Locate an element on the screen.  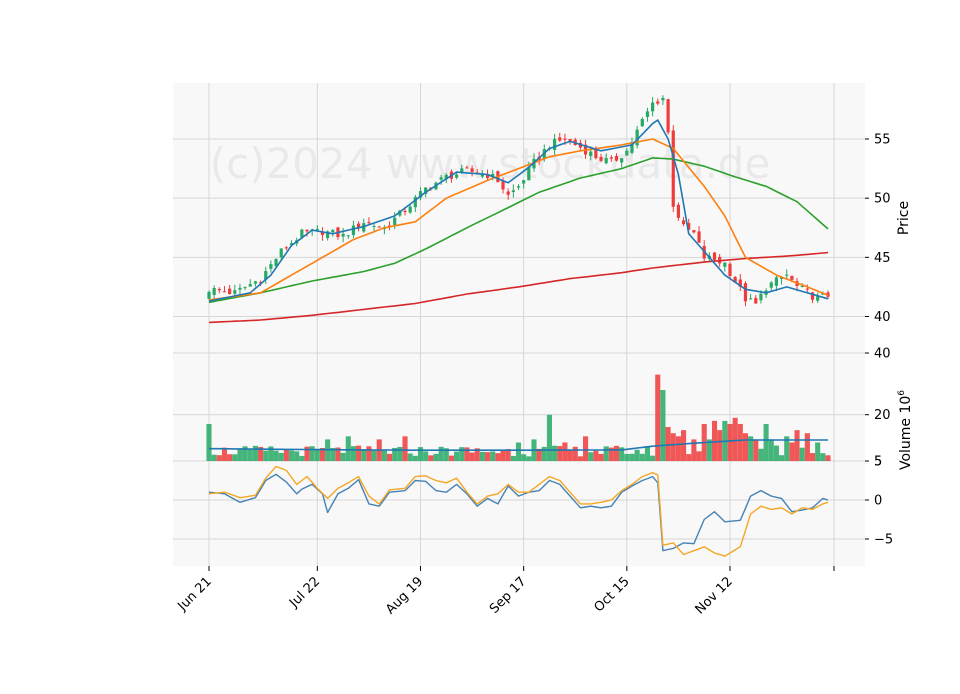
sma-long-line is located at coordinates (518, 287).